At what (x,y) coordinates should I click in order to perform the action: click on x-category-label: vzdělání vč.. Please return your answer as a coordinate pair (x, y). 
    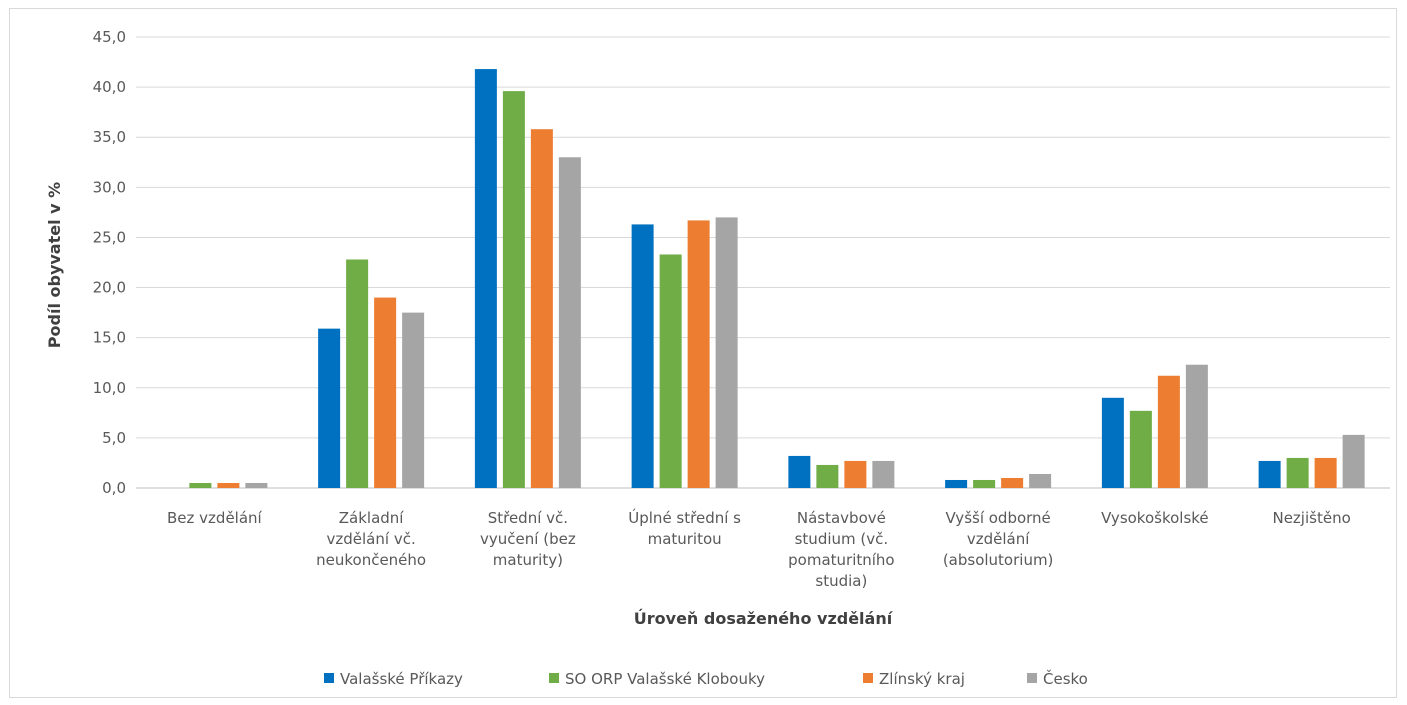
    Looking at the image, I should click on (371, 539).